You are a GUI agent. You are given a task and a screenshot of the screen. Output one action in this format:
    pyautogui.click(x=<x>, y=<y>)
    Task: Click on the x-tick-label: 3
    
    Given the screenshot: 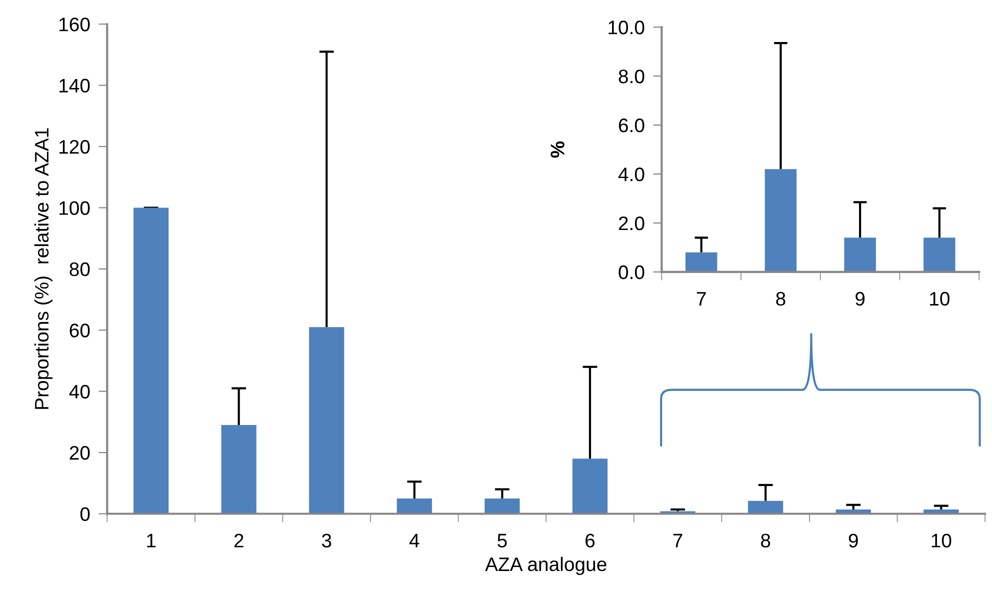 What is the action you would take?
    pyautogui.click(x=327, y=541)
    